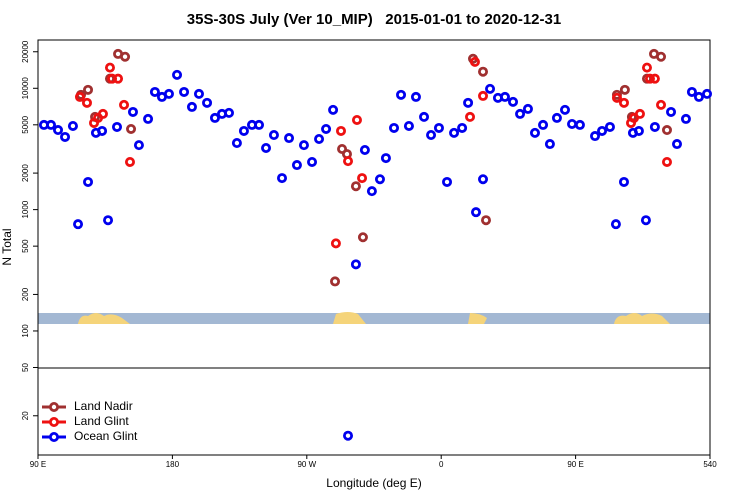 The width and height of the screenshot is (750, 500). I want to click on x-tick-label: 90 W, so click(306, 464).